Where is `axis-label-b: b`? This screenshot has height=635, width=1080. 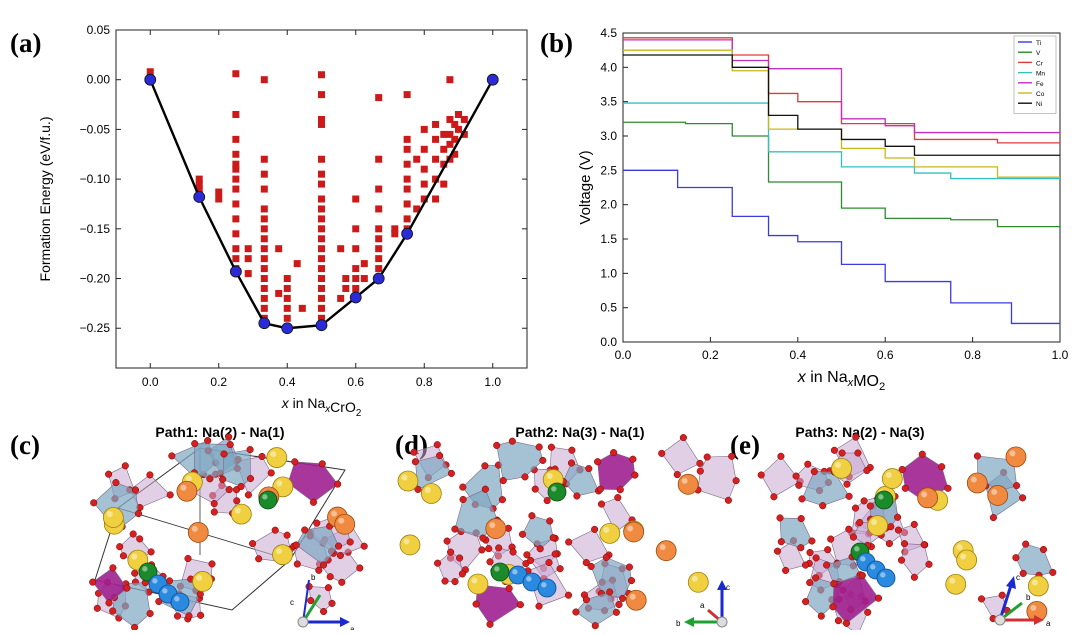 axis-label-b: b is located at coordinates (313, 577).